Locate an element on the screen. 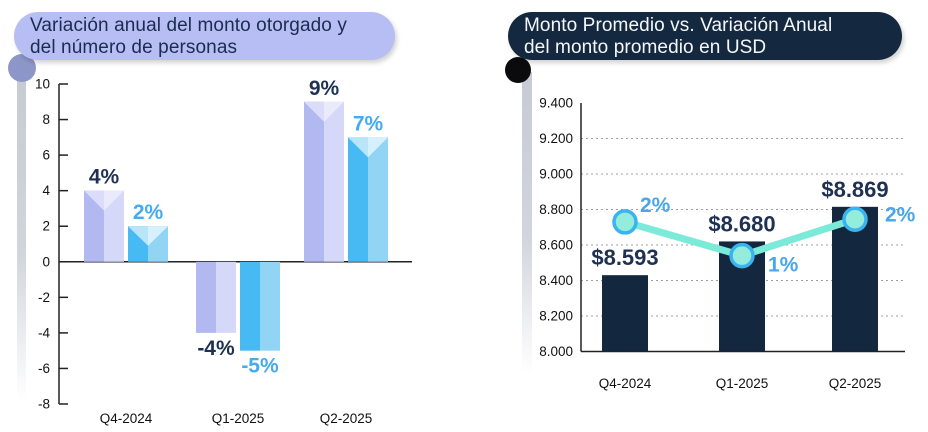 The height and width of the screenshot is (432, 928). chart-title-line2: del número de personas is located at coordinates (134, 47).